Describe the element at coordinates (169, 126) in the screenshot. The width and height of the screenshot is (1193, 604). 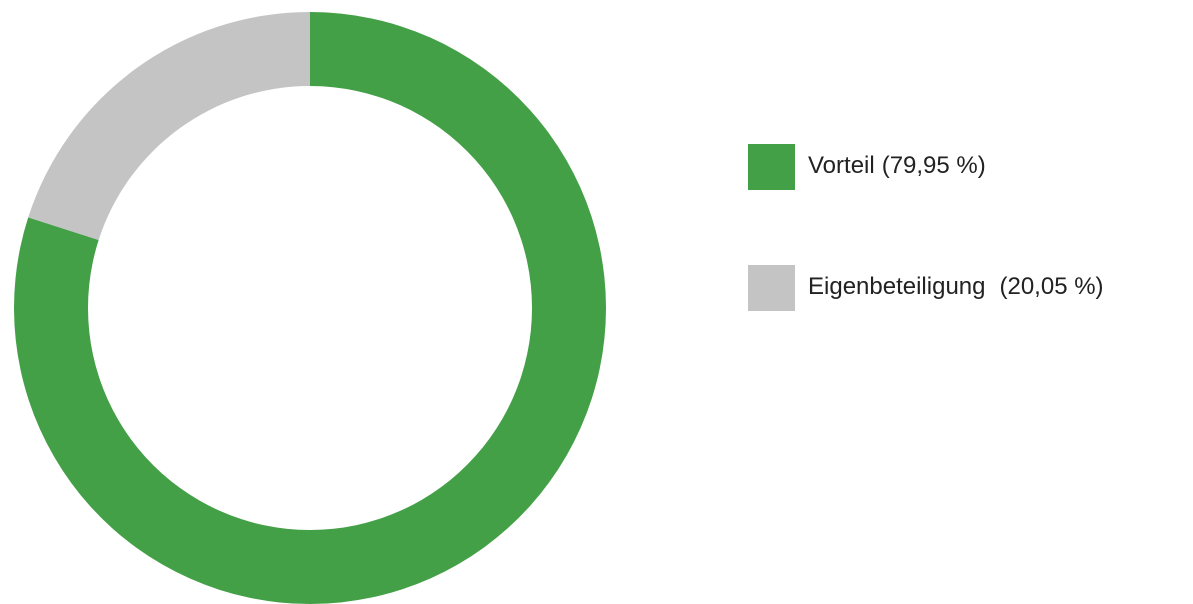
I see `slice` at that location.